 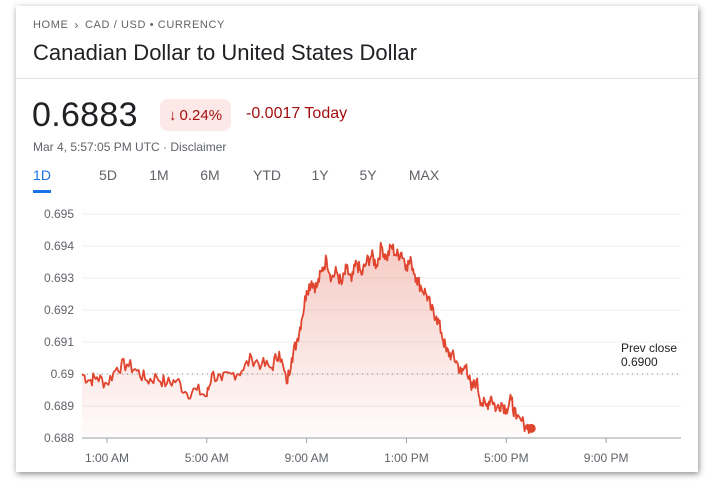 I want to click on tab-1y: 1Y, so click(x=320, y=175).